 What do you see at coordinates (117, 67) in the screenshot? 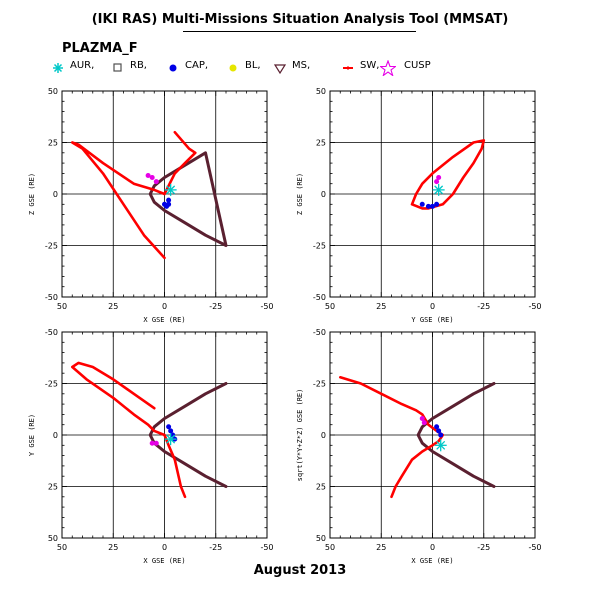
I see `square-icon` at bounding box center [117, 67].